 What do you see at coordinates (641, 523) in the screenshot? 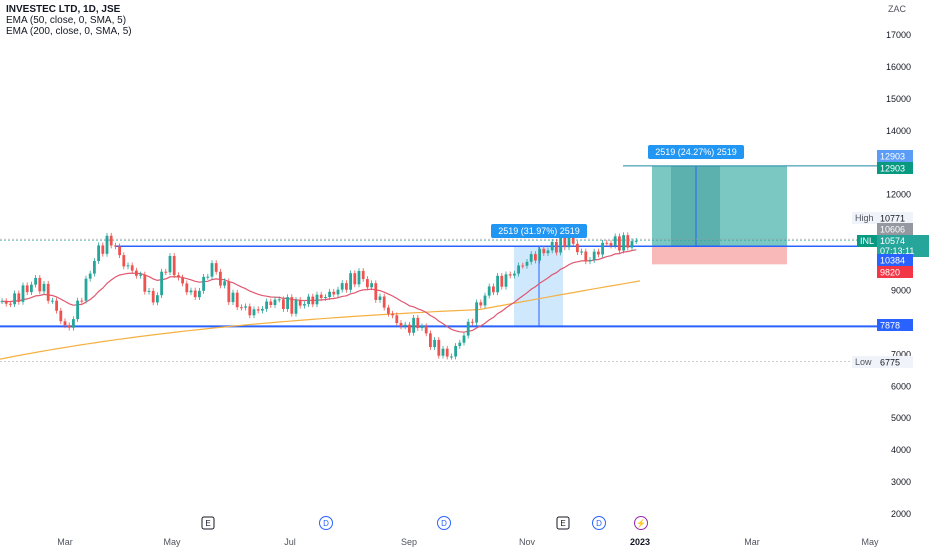
I see `split-event-icon` at bounding box center [641, 523].